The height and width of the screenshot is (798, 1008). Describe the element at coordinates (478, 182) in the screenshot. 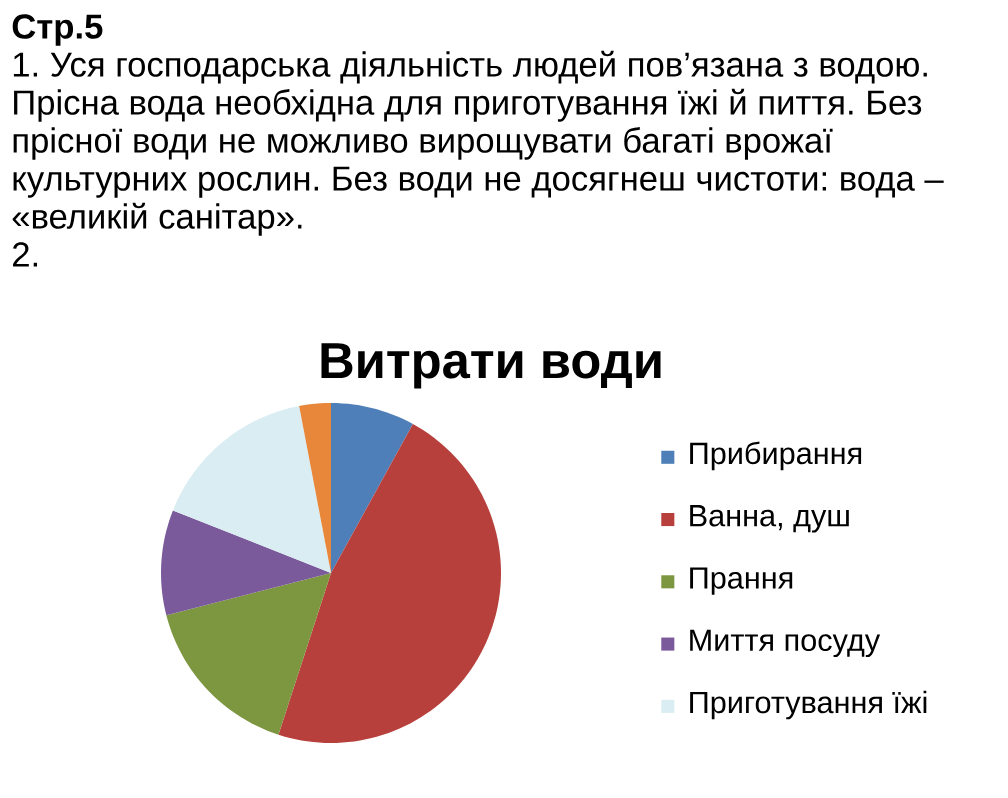

I see `text: культурних рослин. Без води не досягнеш чистоти: вода –` at that location.